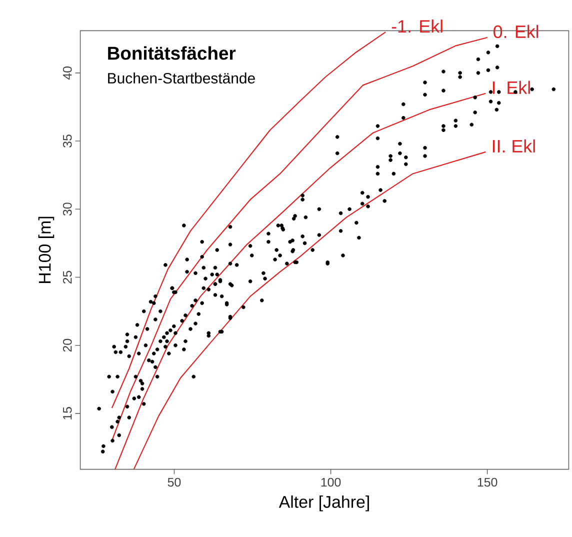 This screenshot has height=537, width=572. What do you see at coordinates (67, 141) in the screenshot?
I see `y-tick-label: 35` at bounding box center [67, 141].